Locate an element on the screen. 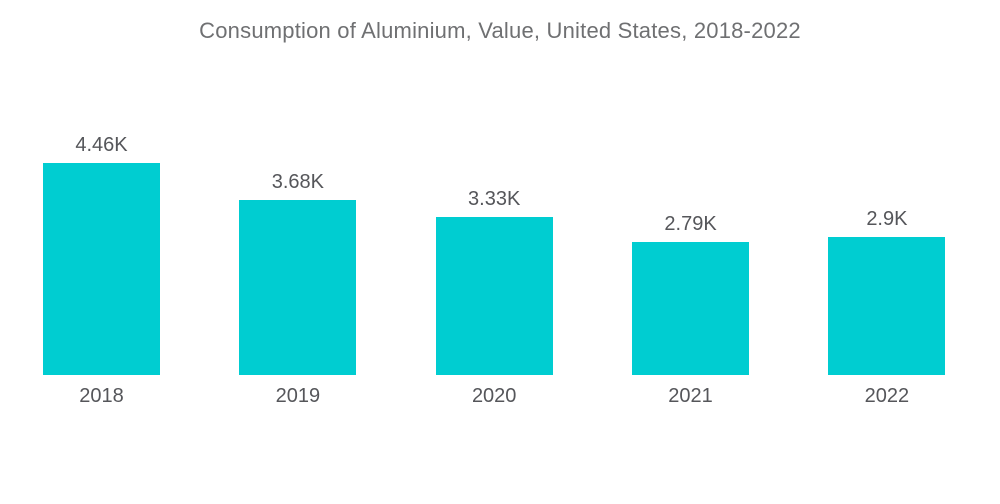 The image size is (1000, 504). bar-value-label: 2.79K is located at coordinates (690, 224).